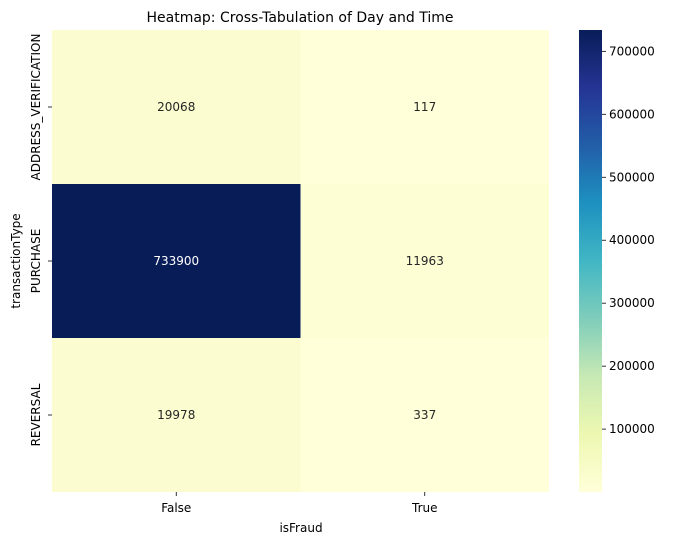  What do you see at coordinates (632, 51) in the screenshot?
I see `colorbar-tick-label: 700000` at bounding box center [632, 51].